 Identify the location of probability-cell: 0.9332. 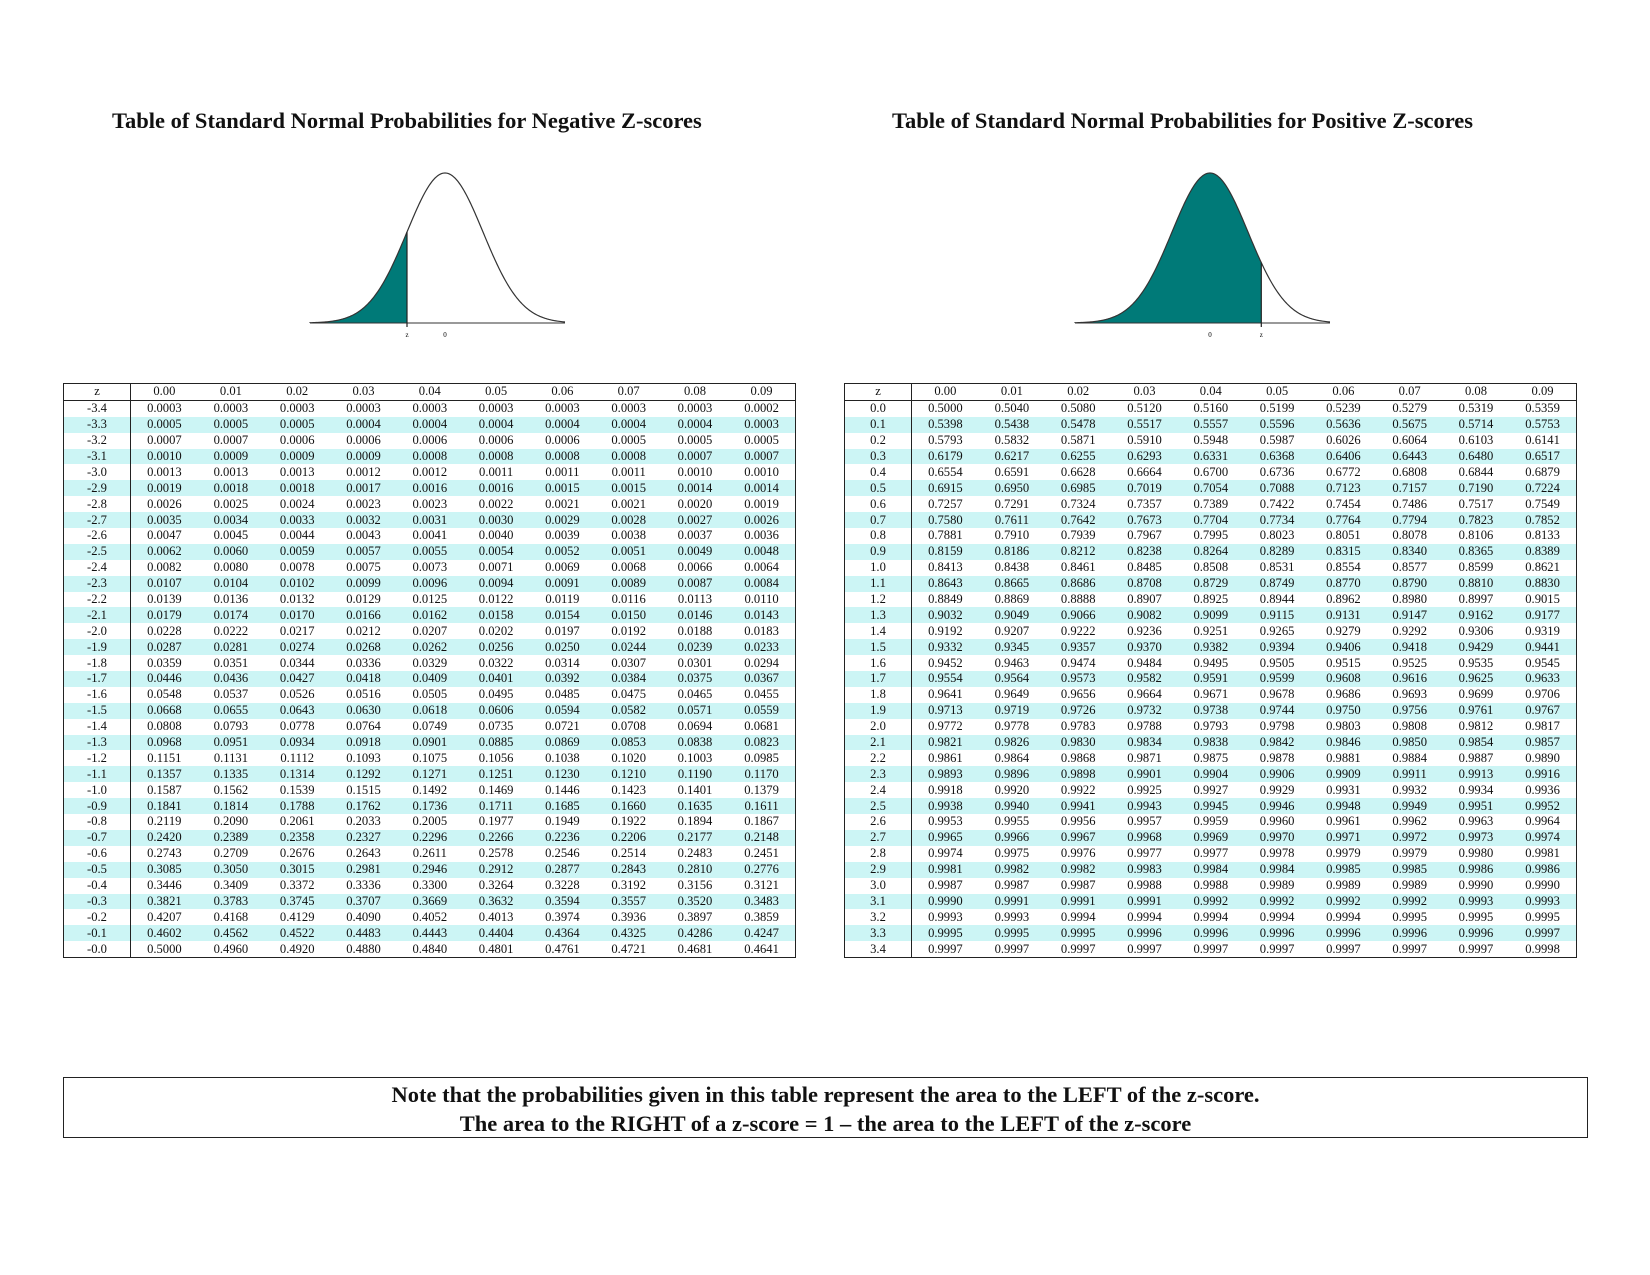
(945, 647).